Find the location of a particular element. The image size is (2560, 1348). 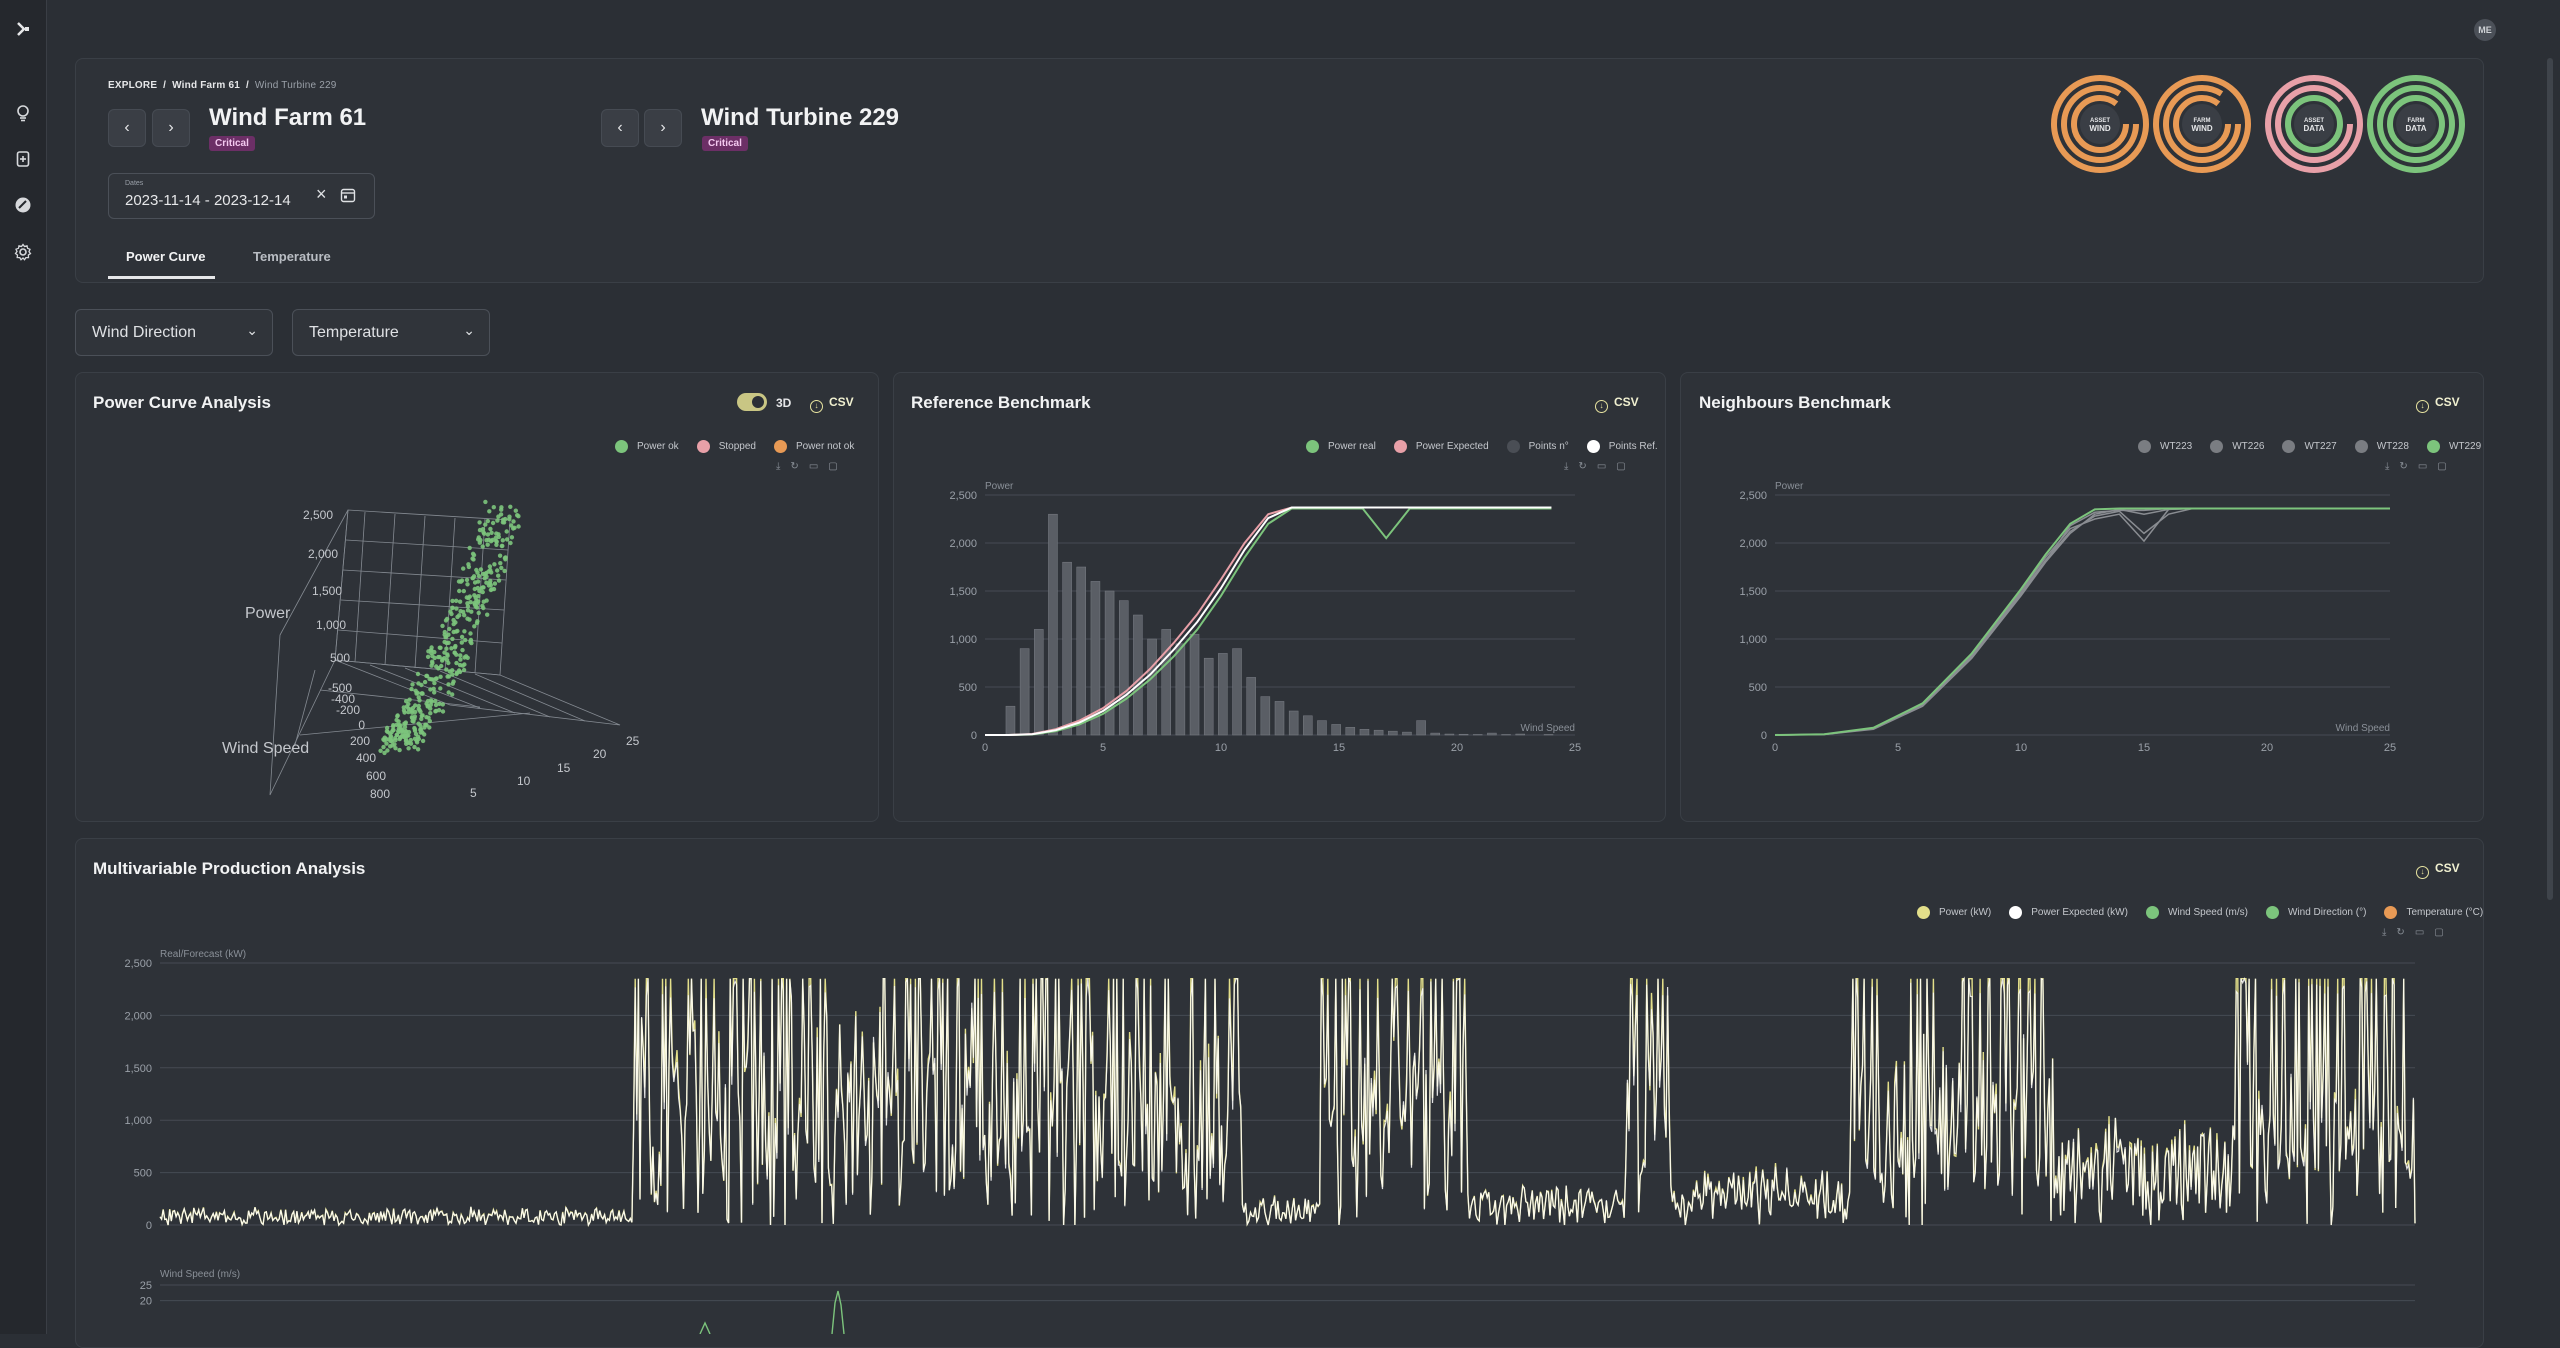

farm-next-button: › is located at coordinates (171, 128).